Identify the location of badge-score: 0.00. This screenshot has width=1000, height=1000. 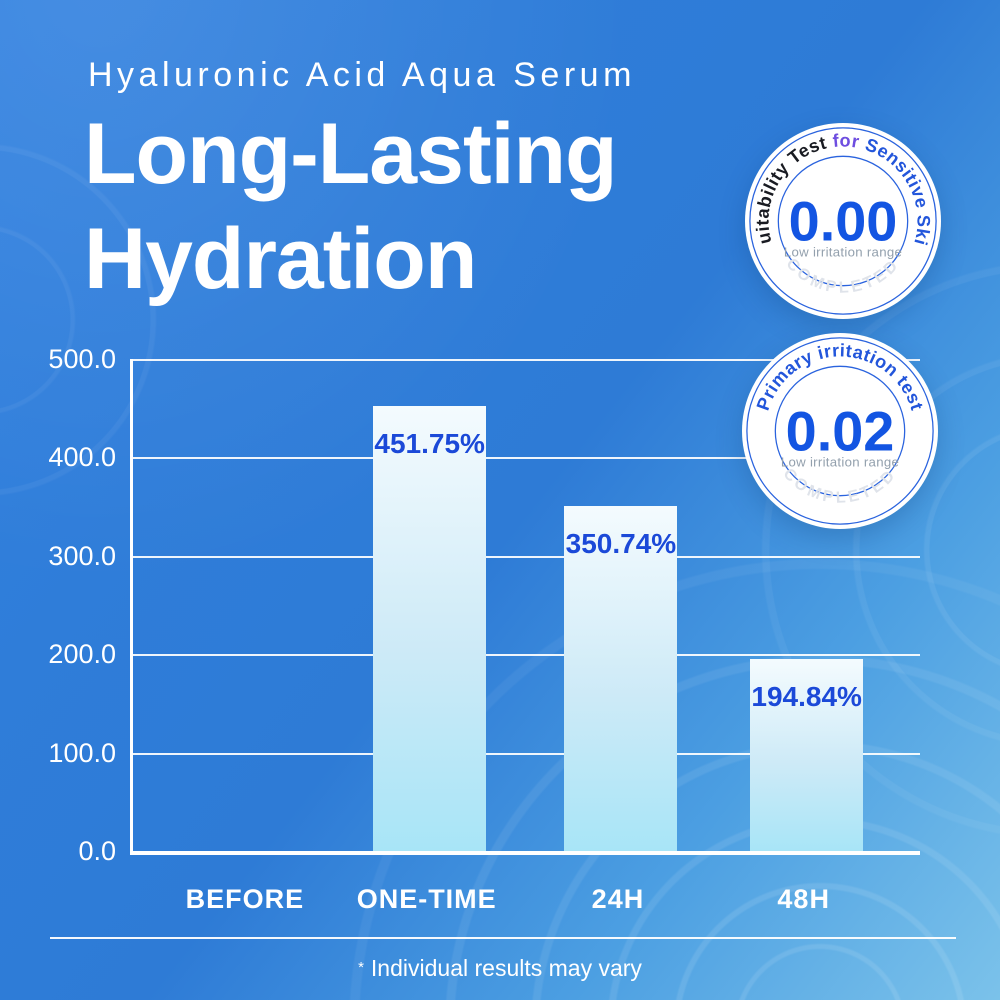
(843, 221).